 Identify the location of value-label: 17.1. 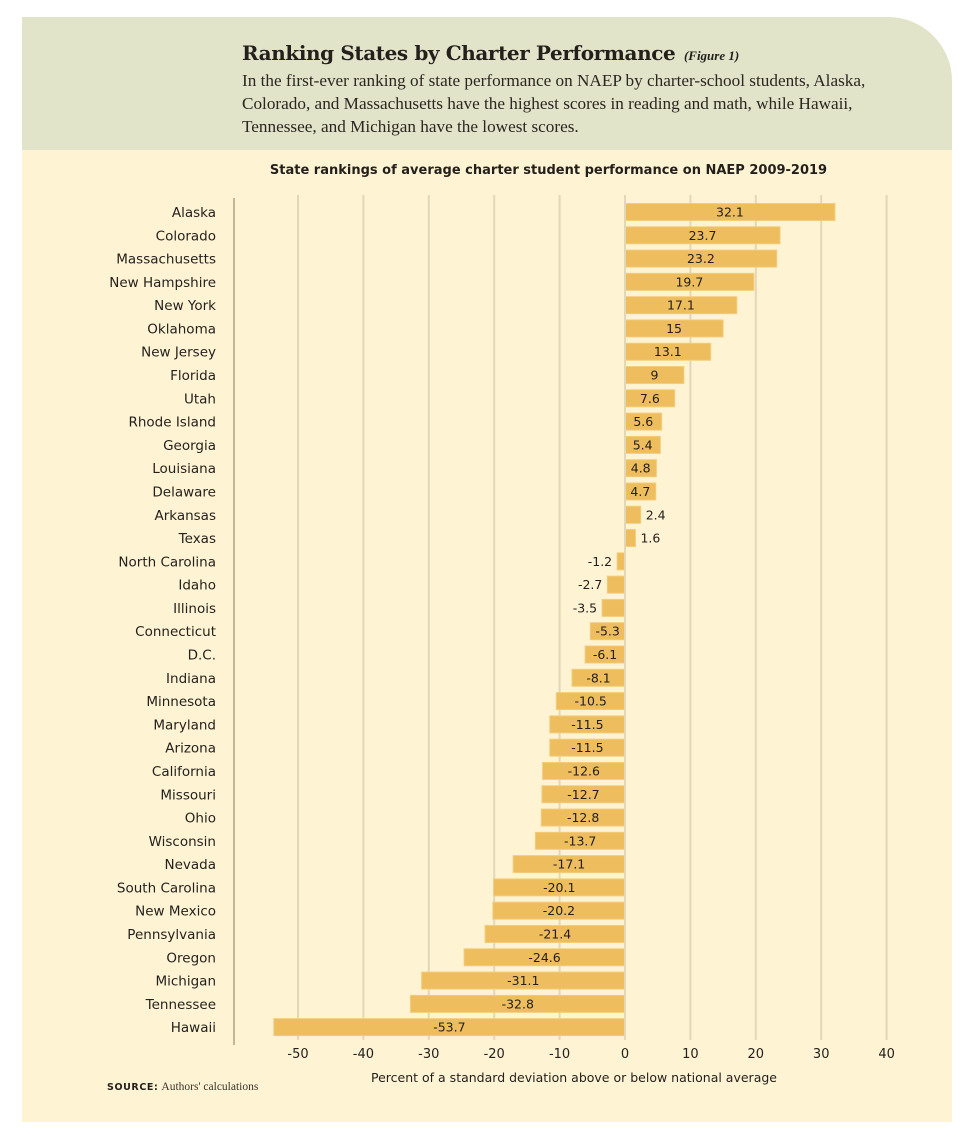
(681, 305).